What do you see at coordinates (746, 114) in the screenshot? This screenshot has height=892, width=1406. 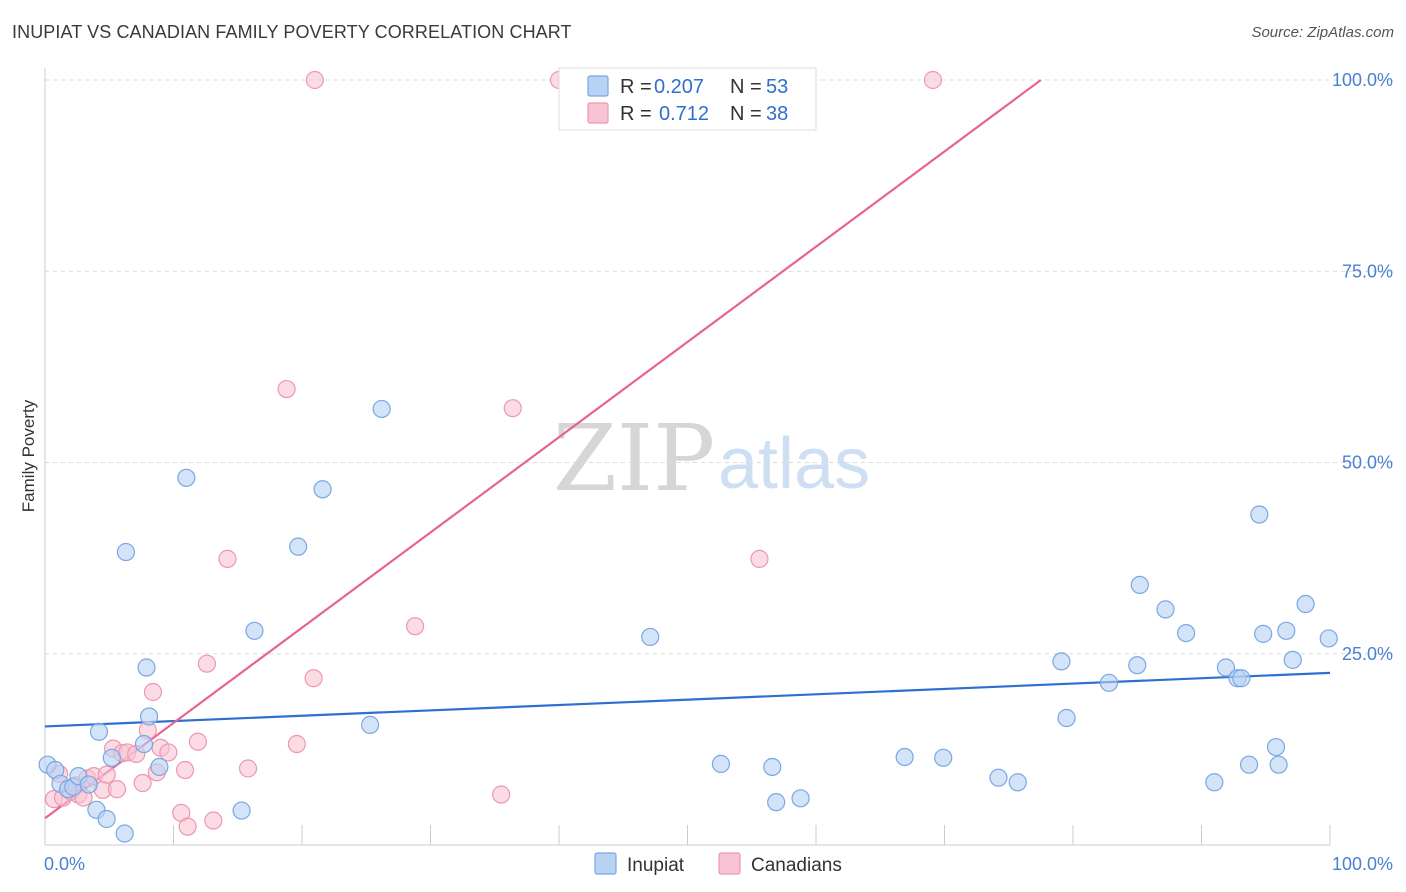 I see `legend-n-label-canadians: N =` at bounding box center [746, 114].